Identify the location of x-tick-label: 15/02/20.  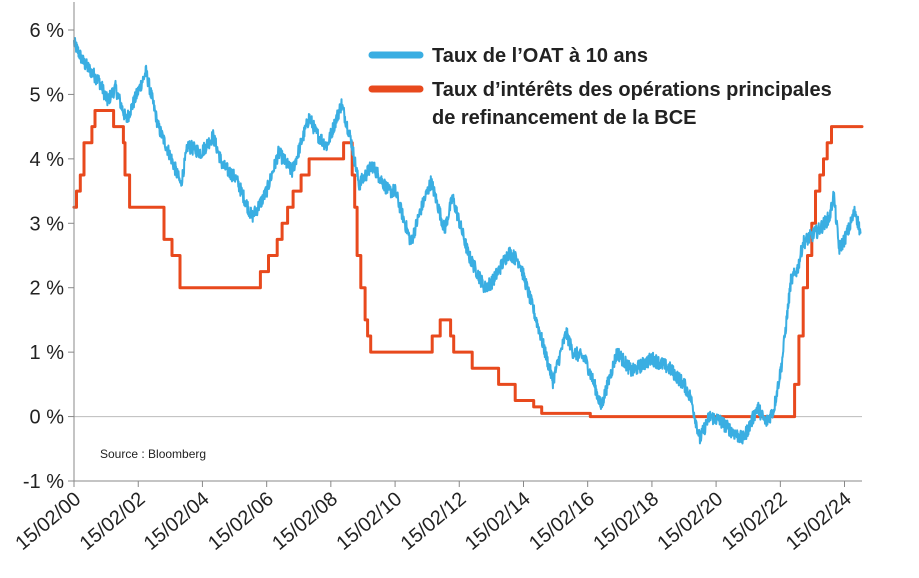
(691, 521).